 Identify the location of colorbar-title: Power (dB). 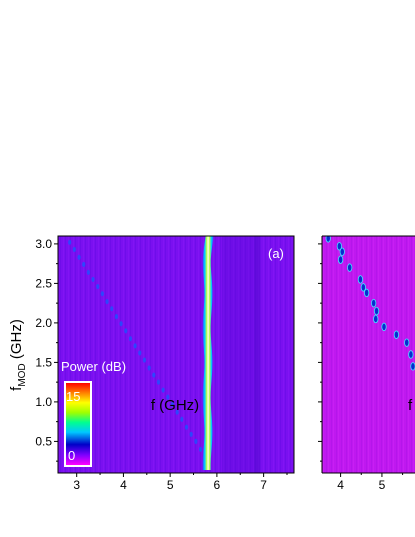
(93, 366).